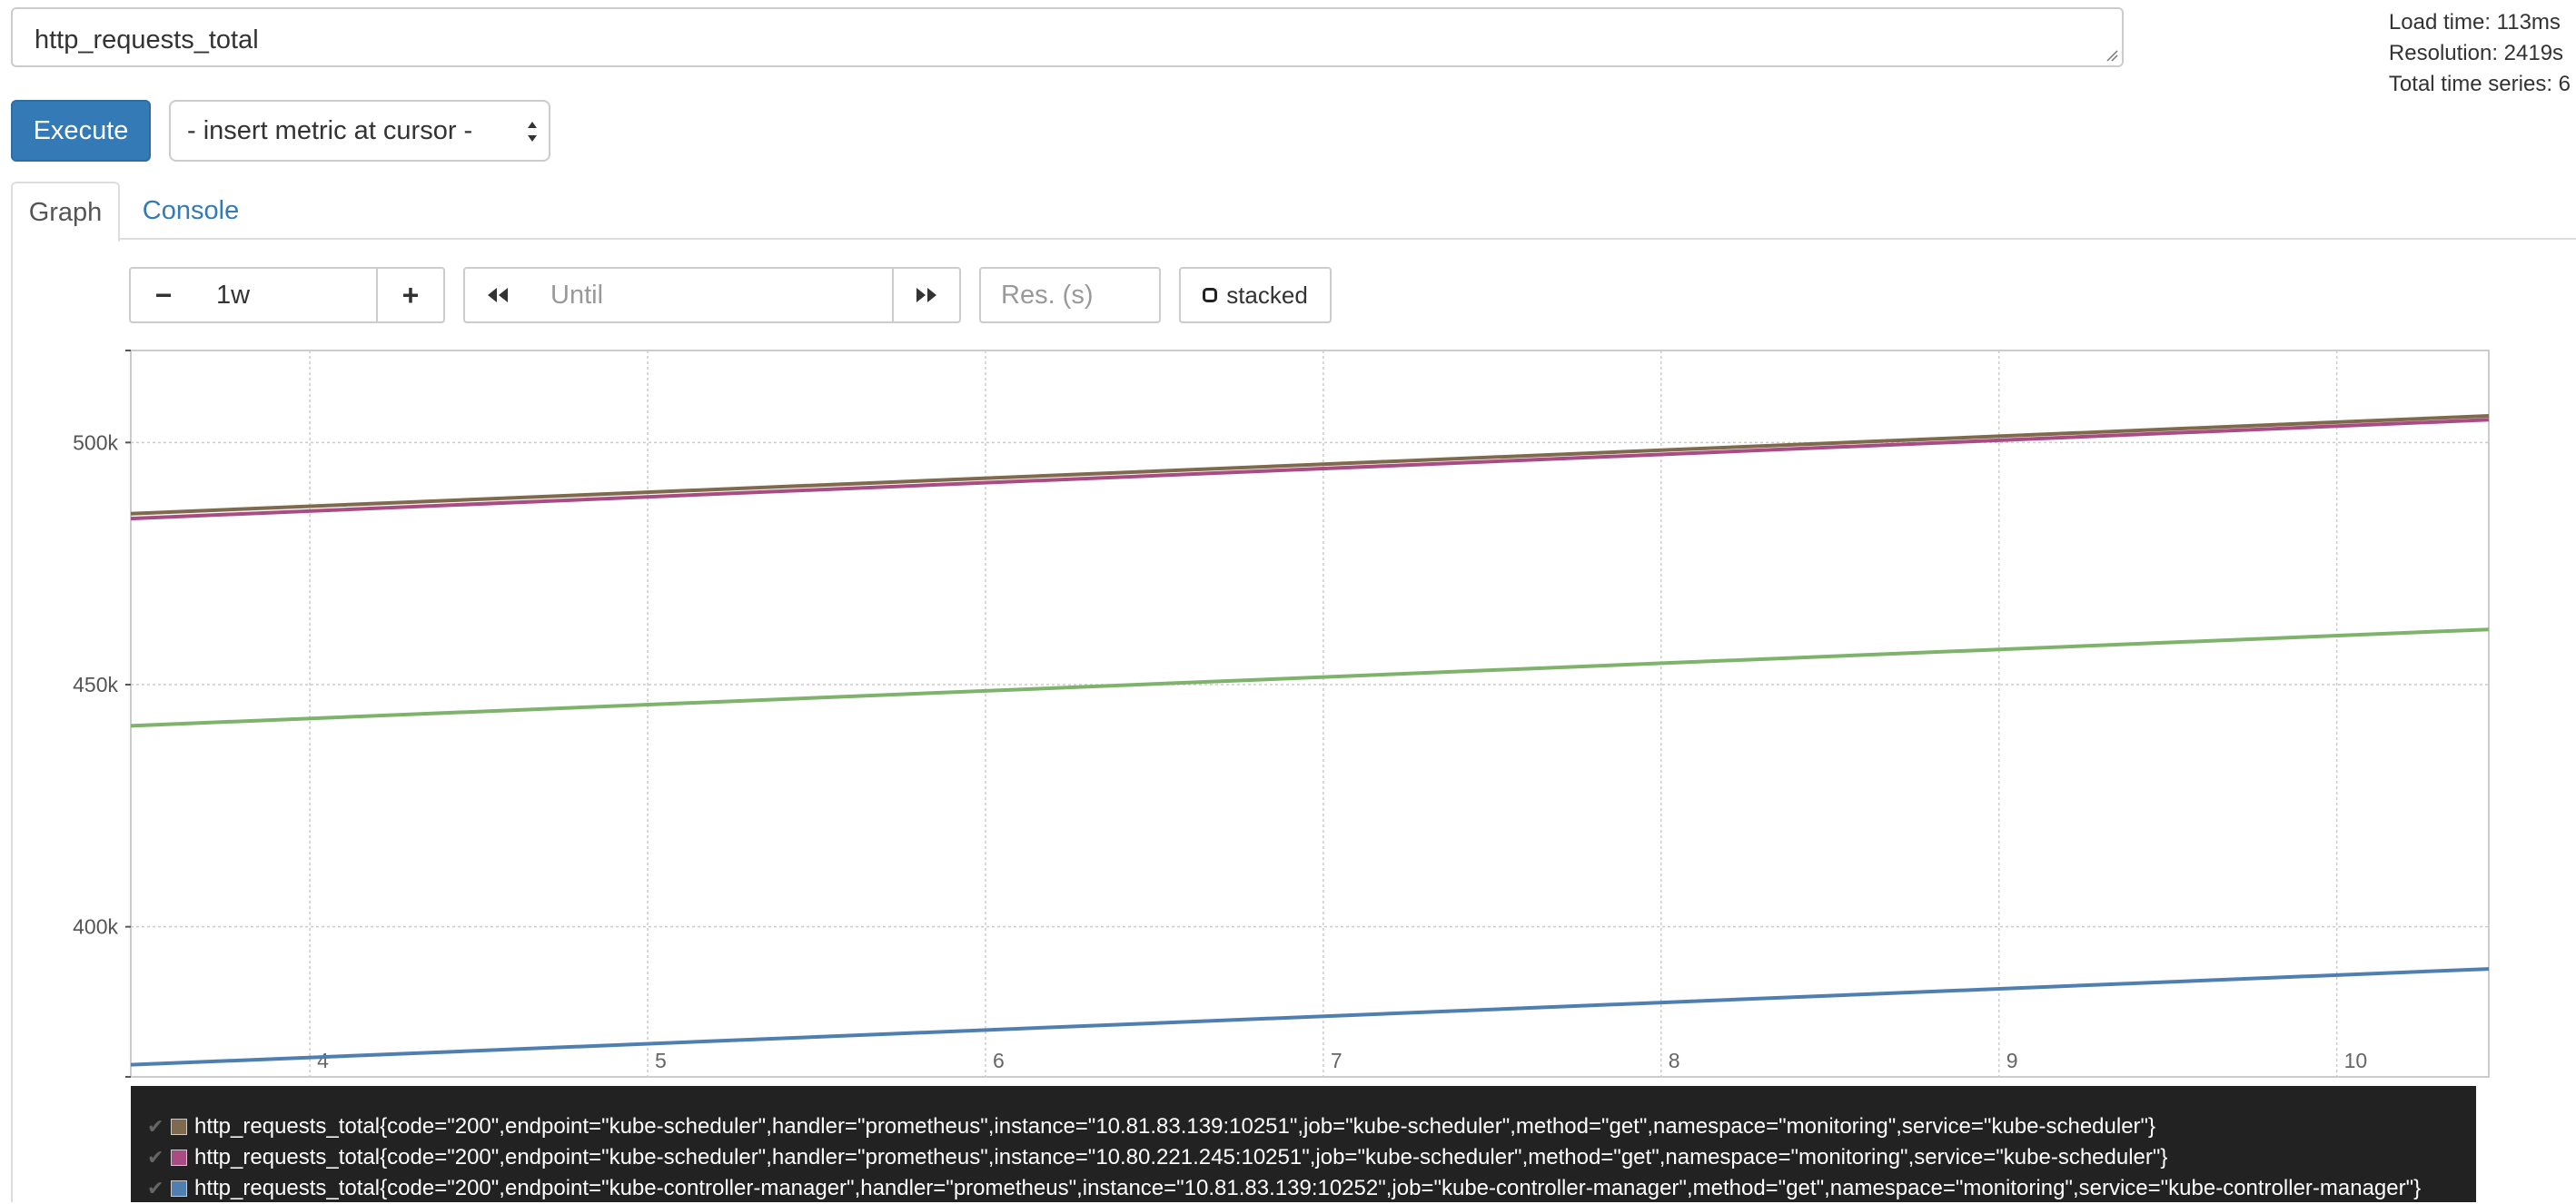 The image size is (2576, 1204). Describe the element at coordinates (81, 131) in the screenshot. I see `execute-button: Execute` at that location.